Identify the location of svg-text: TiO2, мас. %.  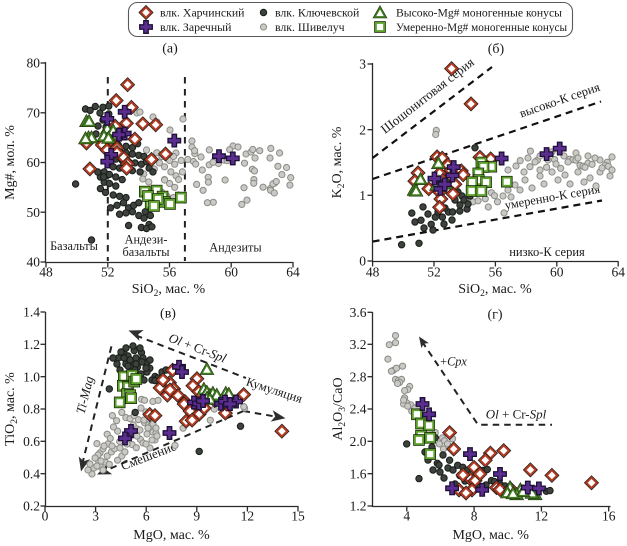
(11, 409).